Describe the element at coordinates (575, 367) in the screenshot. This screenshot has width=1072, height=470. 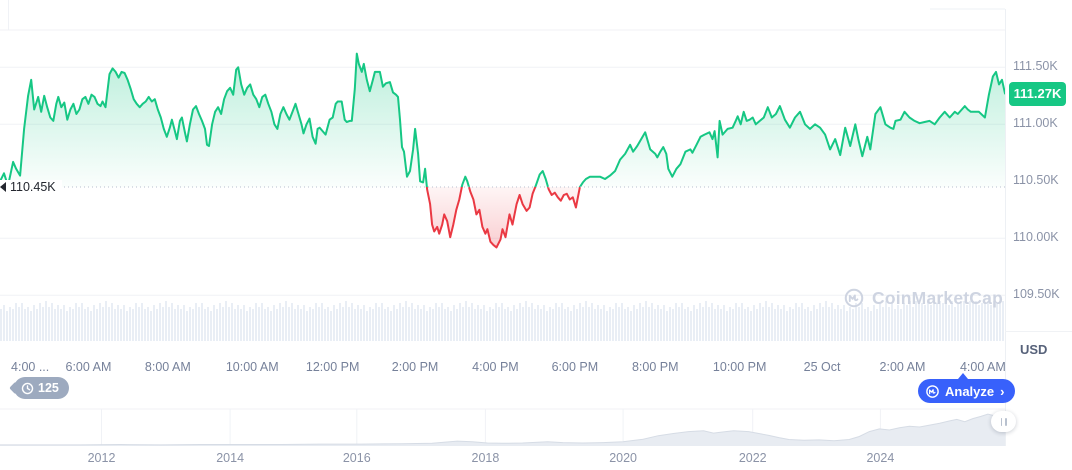
I see `time-axis-tick: 6:00 PM` at that location.